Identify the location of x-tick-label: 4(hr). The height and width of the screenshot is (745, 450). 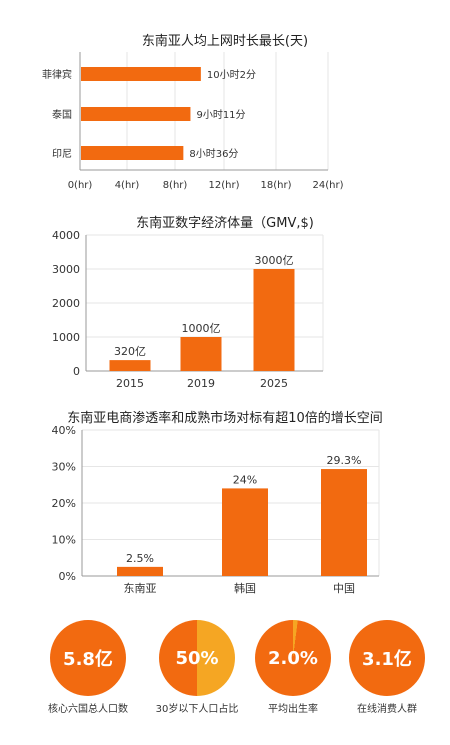
(127, 185).